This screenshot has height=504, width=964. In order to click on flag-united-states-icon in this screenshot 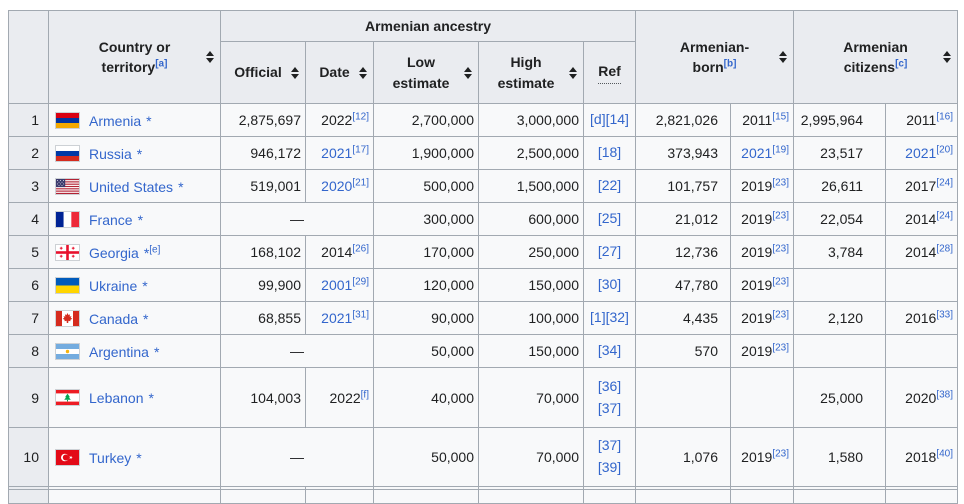, I will do `click(67, 186)`.